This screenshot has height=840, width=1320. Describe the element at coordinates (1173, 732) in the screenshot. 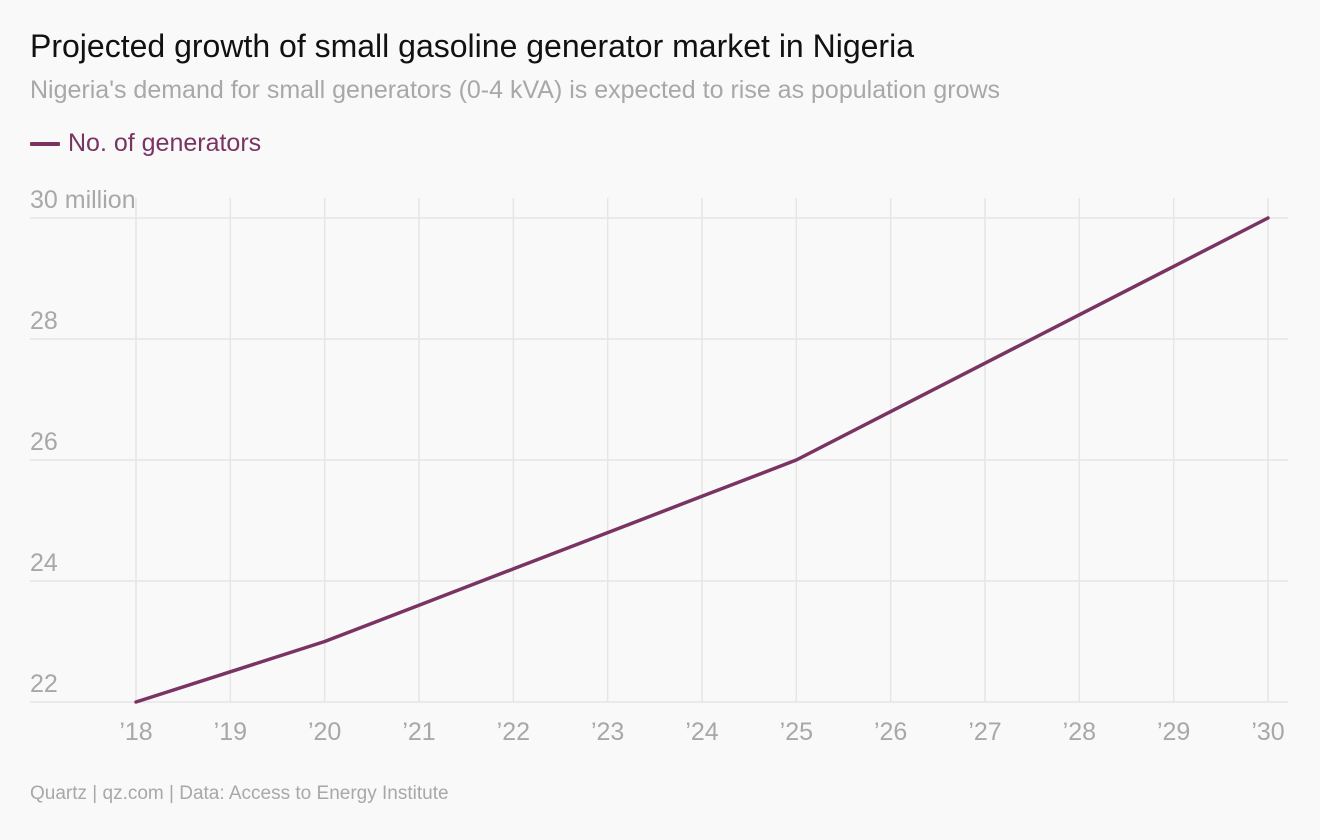

I see `x-tick-label: ’29` at that location.